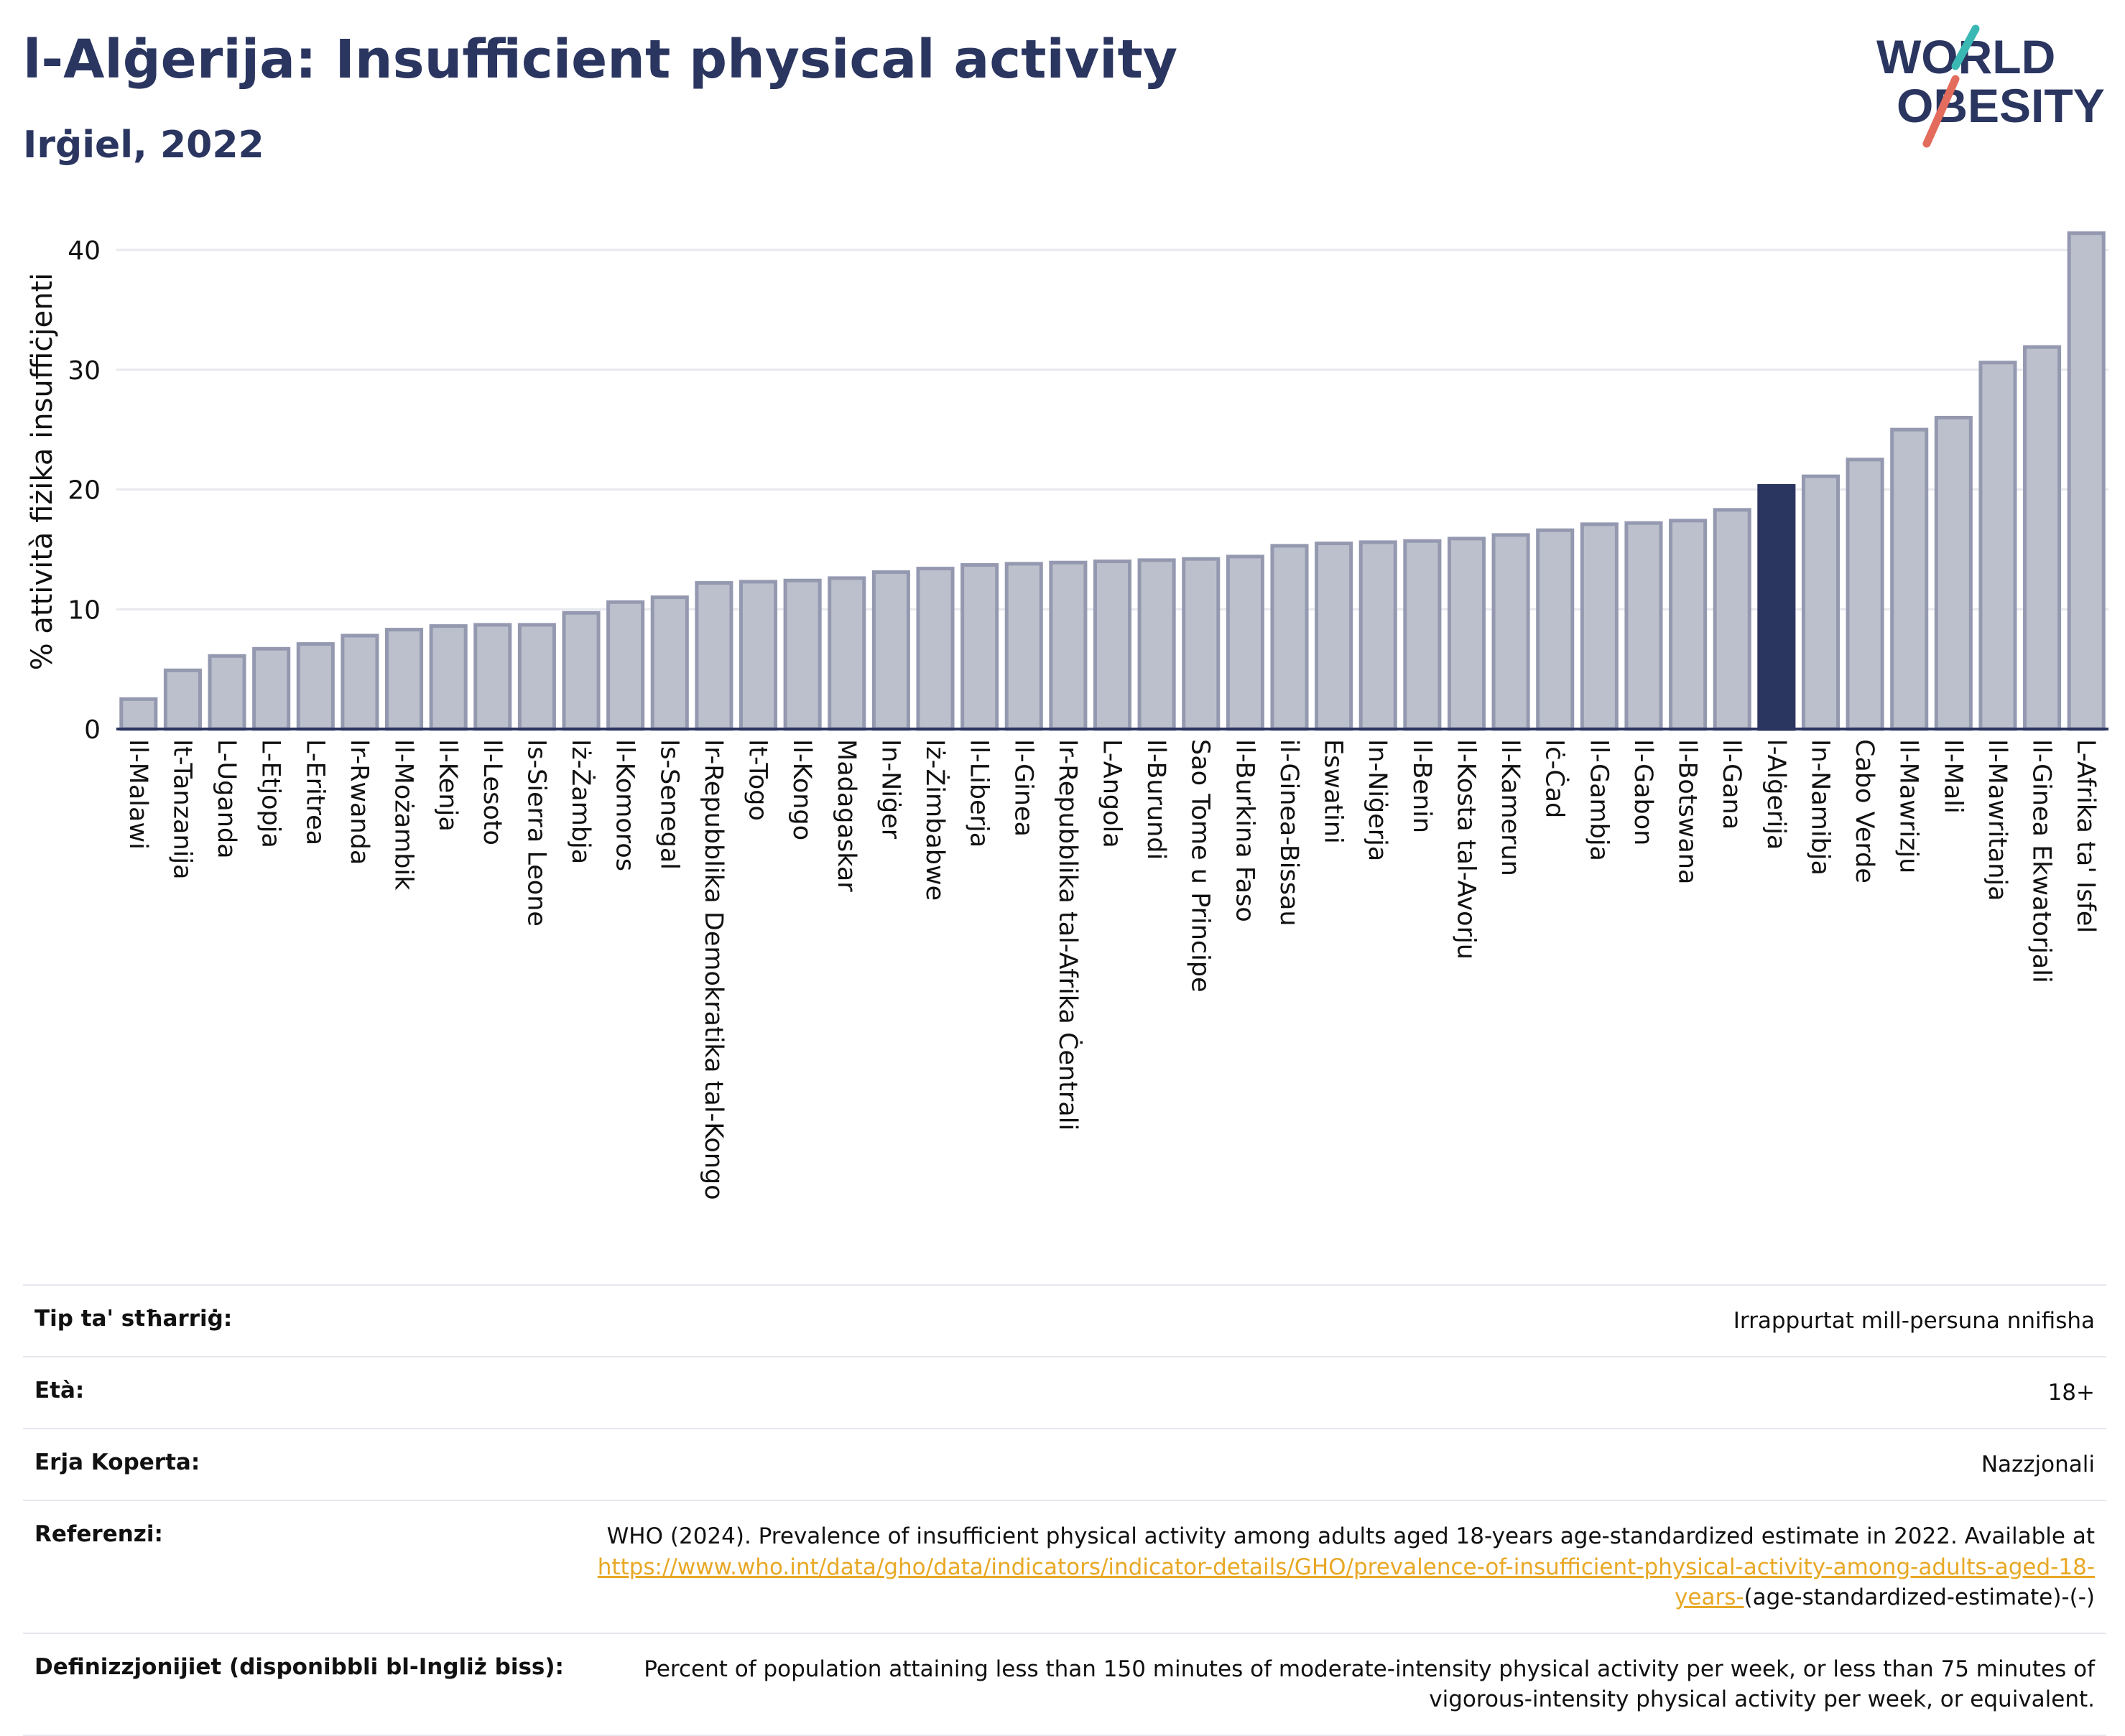 The width and height of the screenshot is (2125, 1736). I want to click on x-tick-label: Il-Kamerun, so click(1510, 807).